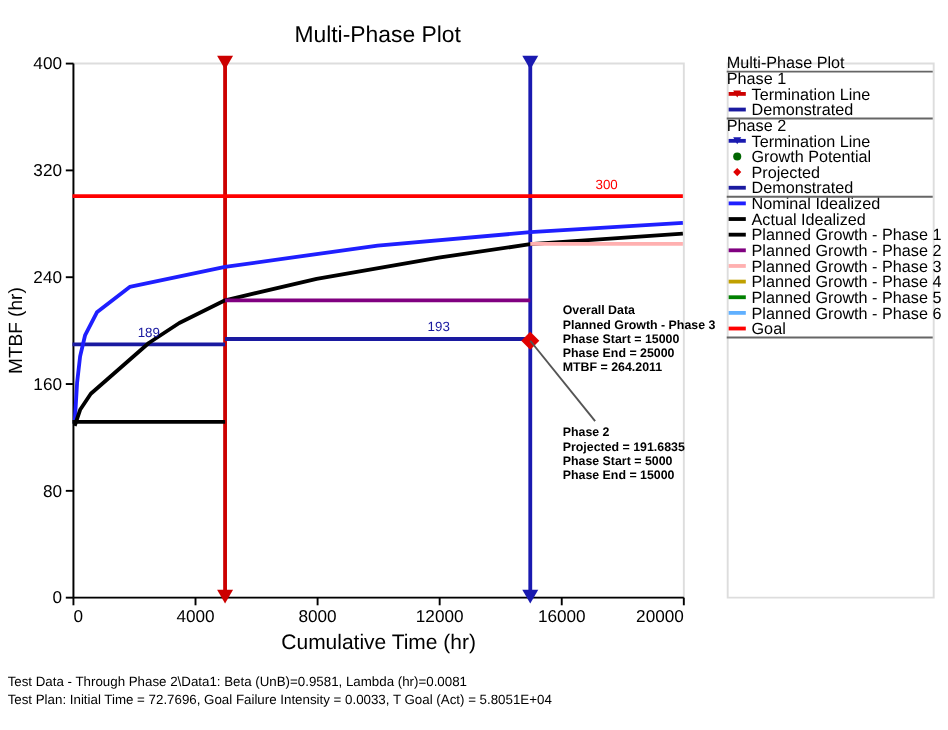 This screenshot has width=948, height=730. Describe the element at coordinates (439, 616) in the screenshot. I see `x-tick-label: 12000` at that location.